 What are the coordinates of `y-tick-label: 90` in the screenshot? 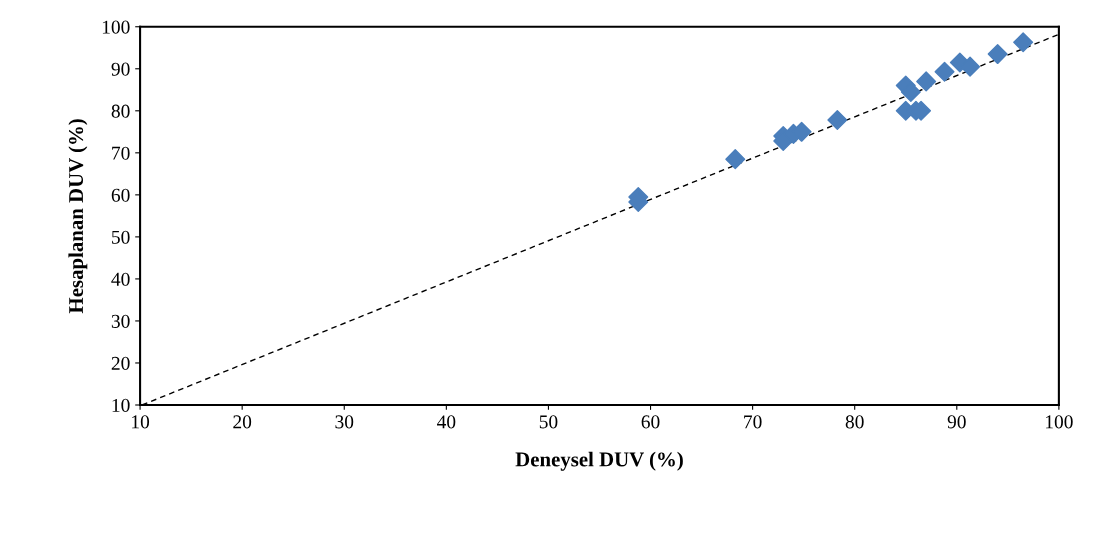 It's located at (120, 69).